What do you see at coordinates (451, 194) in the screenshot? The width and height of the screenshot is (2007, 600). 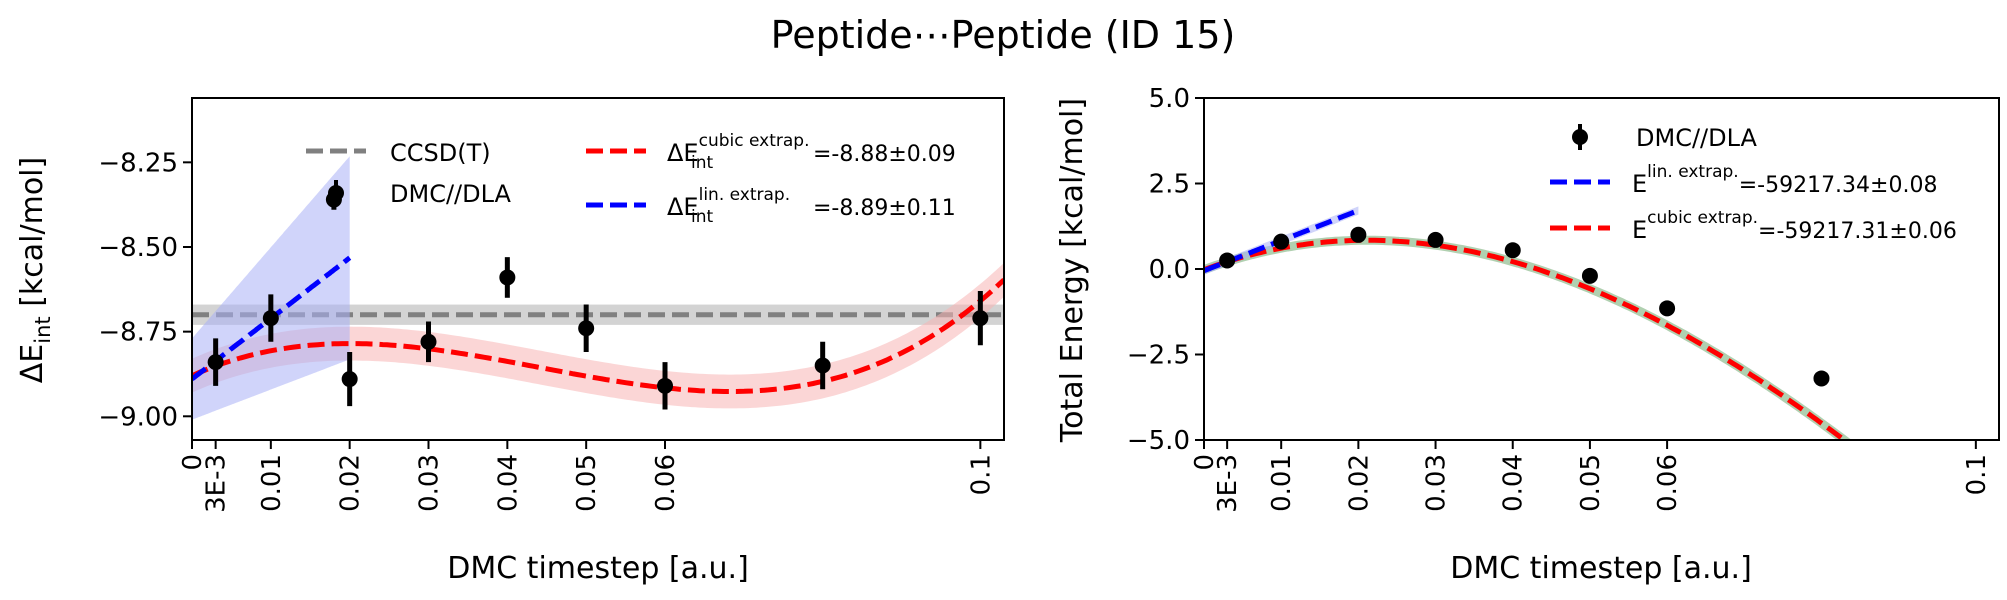 I see `legend-dmc-label: DMC//DLA` at bounding box center [451, 194].